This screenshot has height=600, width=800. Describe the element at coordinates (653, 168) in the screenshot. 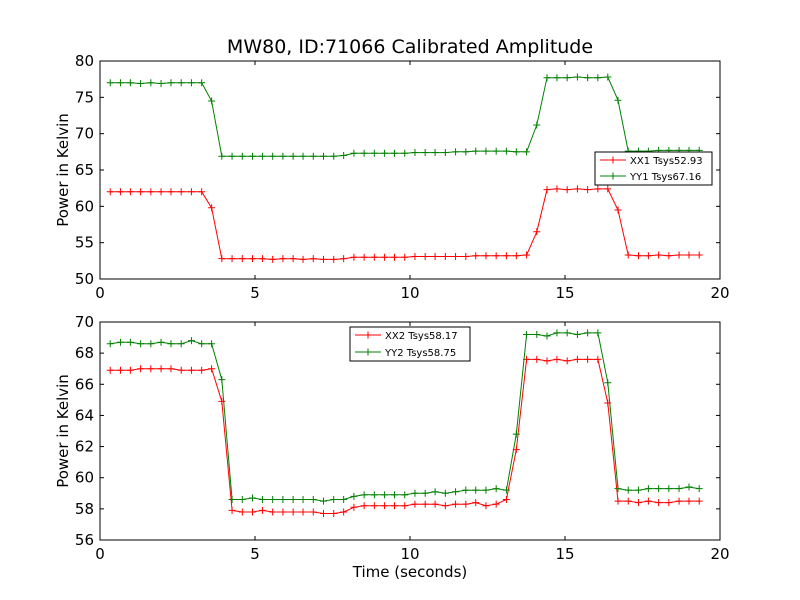

I see `legend-frame` at that location.